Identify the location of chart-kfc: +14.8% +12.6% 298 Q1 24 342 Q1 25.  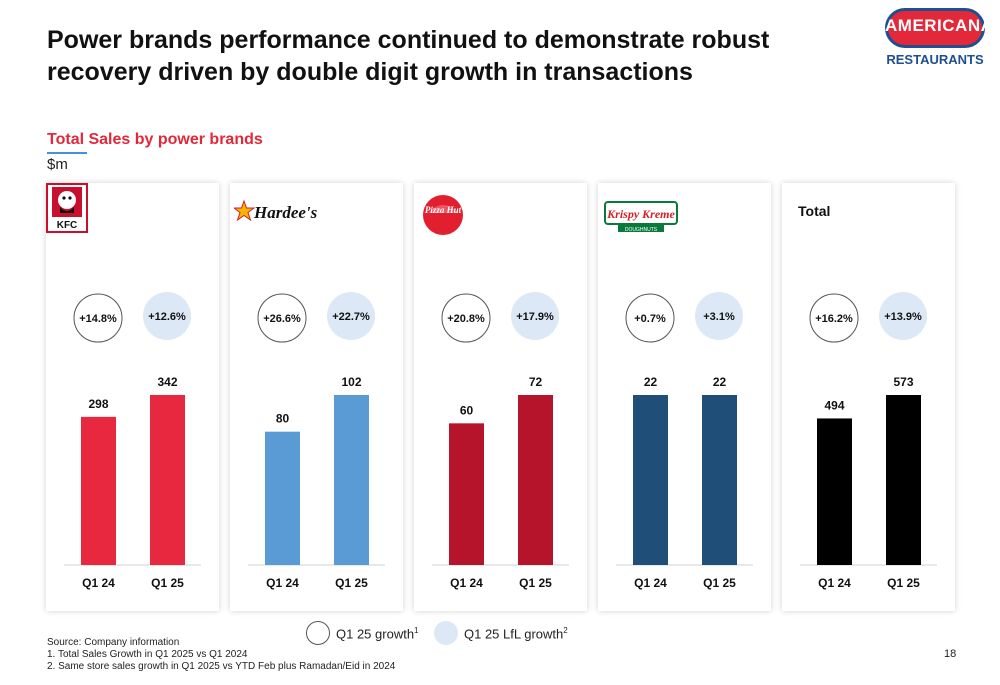
(132, 441).